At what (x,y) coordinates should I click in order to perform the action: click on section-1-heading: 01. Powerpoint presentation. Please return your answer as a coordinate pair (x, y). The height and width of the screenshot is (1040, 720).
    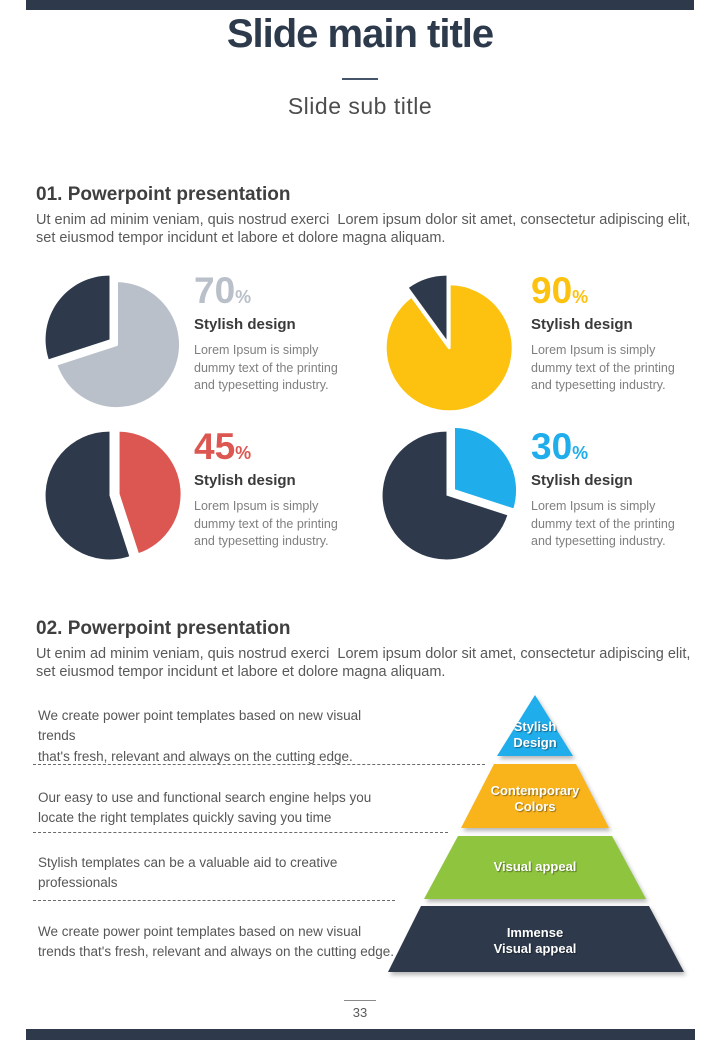
    Looking at the image, I should click on (163, 194).